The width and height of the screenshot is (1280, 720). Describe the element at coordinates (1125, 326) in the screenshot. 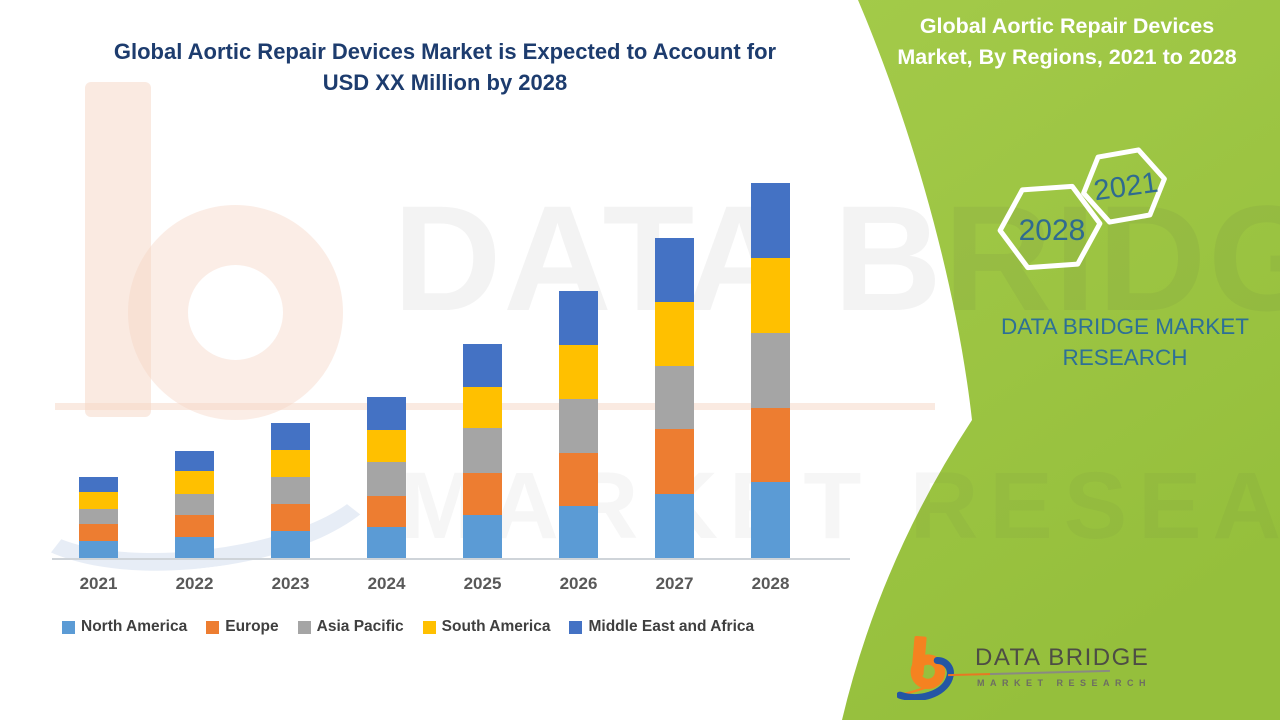

I see `brand-wordmark-line1: DATA BRIDGE MARKET` at that location.